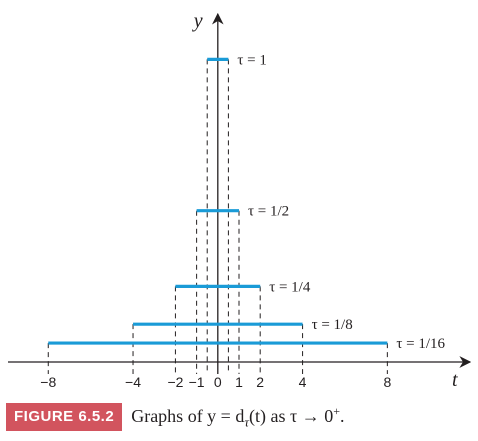  Describe the element at coordinates (252, 60) in the screenshot. I see `series-label-0: τ = 1` at that location.